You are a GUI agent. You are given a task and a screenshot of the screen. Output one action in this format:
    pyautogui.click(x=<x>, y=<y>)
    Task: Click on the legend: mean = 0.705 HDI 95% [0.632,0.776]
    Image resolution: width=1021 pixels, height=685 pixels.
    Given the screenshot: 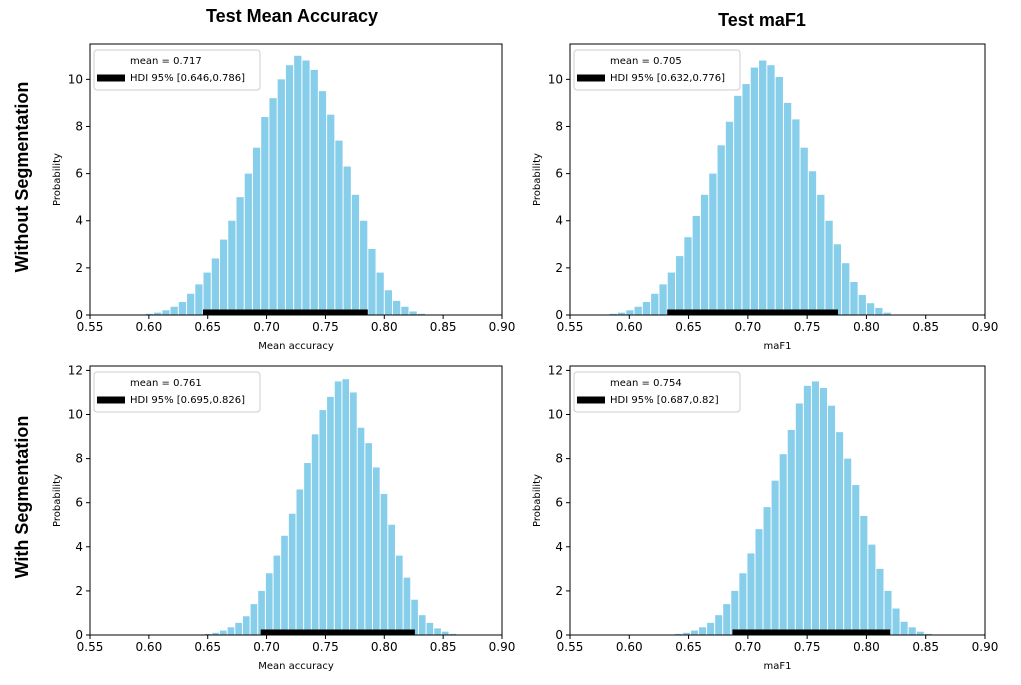 What is the action you would take?
    pyautogui.click(x=657, y=70)
    